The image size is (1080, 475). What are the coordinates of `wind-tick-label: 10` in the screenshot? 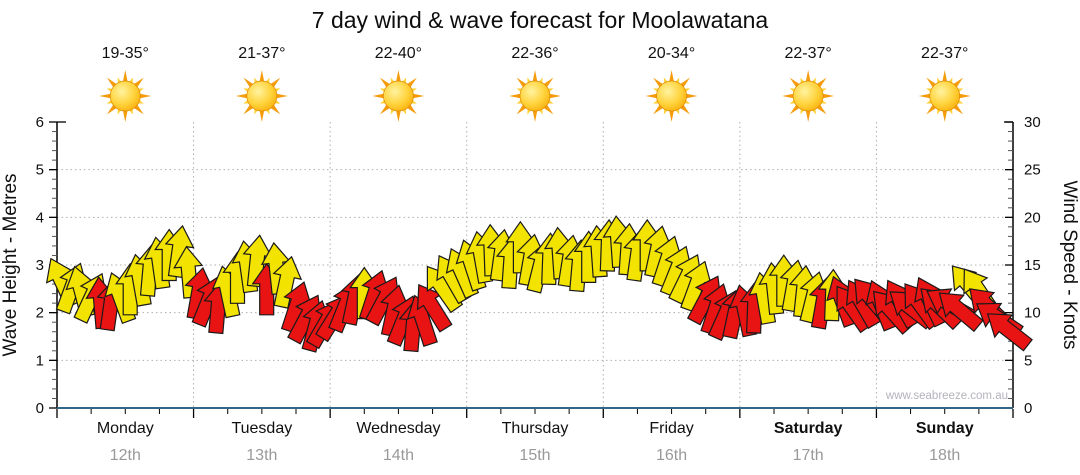 It's located at (1032, 313).